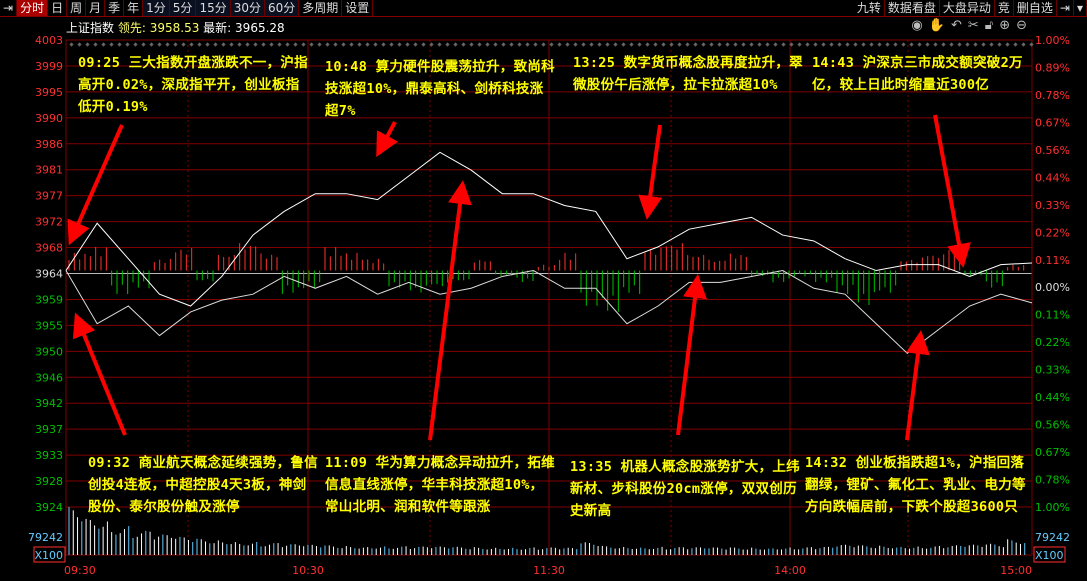 Image resolution: width=1087 pixels, height=581 pixels. I want to click on time-tick: 11:30, so click(549, 570).